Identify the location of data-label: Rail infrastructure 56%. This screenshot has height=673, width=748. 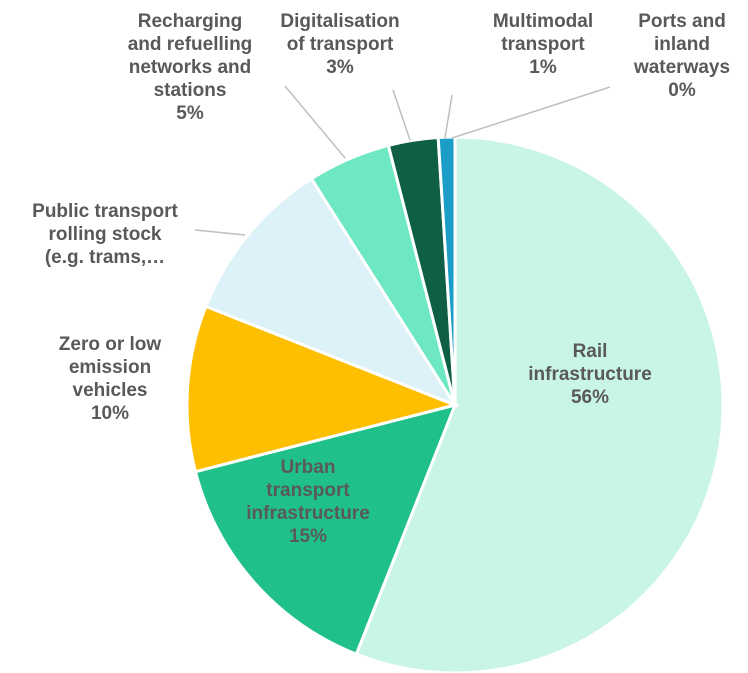
(590, 374).